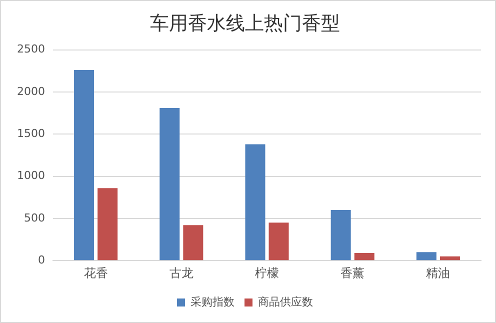 The height and width of the screenshot is (323, 496). Describe the element at coordinates (30, 175) in the screenshot. I see `y-tick-label: 1000` at that location.